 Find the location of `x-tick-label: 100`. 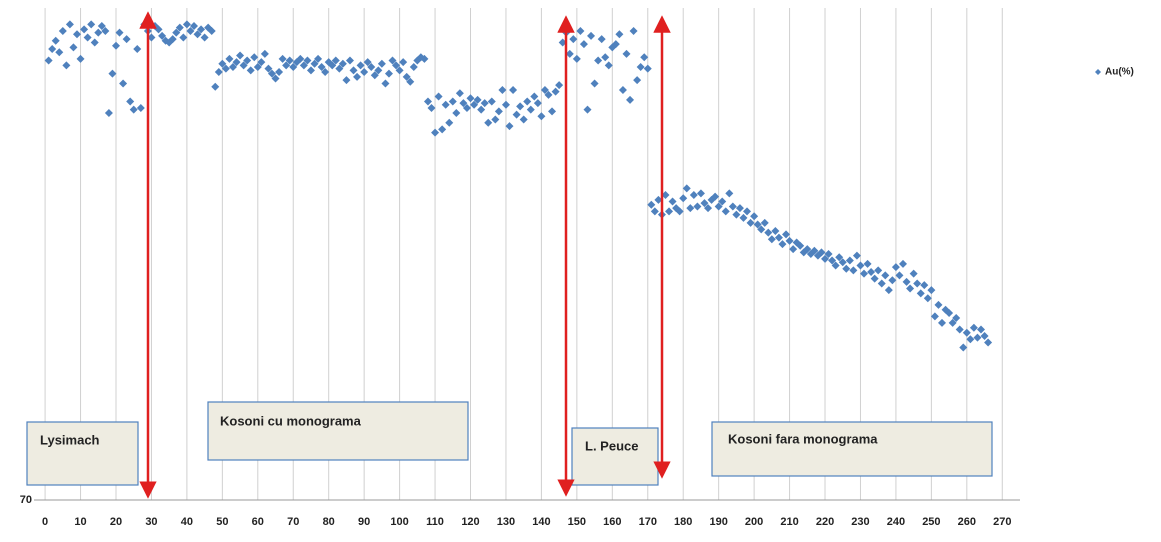

x-tick-label: 100 is located at coordinates (399, 522).